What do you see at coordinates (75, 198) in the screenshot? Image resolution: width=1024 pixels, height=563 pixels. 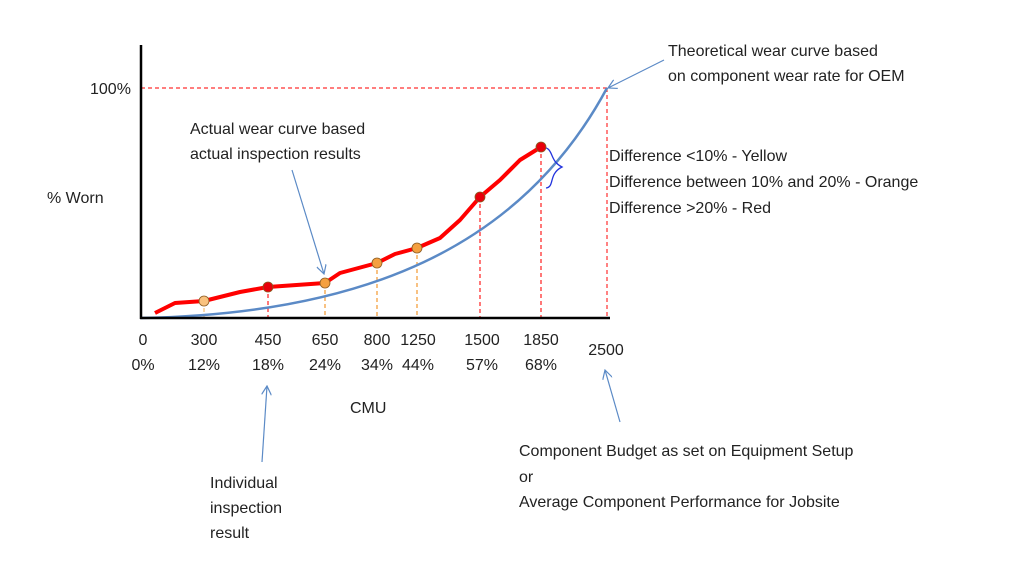 I see `y-axis-label: % Worn` at bounding box center [75, 198].